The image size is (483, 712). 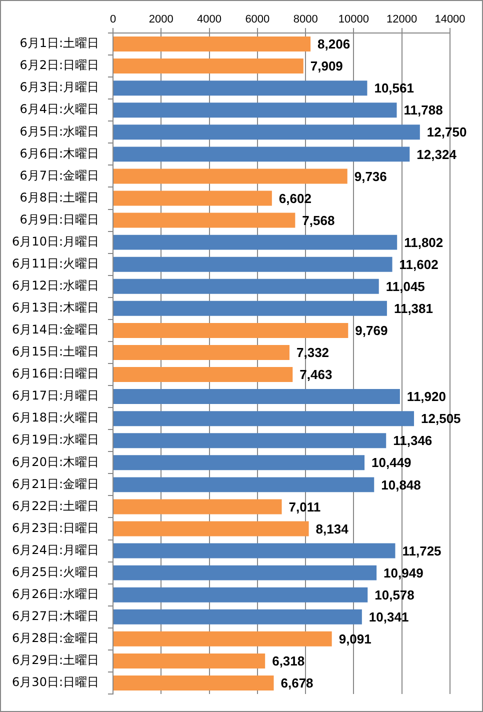 I want to click on y-tick-label: 6月30日:日曜日, so click(x=55, y=682).